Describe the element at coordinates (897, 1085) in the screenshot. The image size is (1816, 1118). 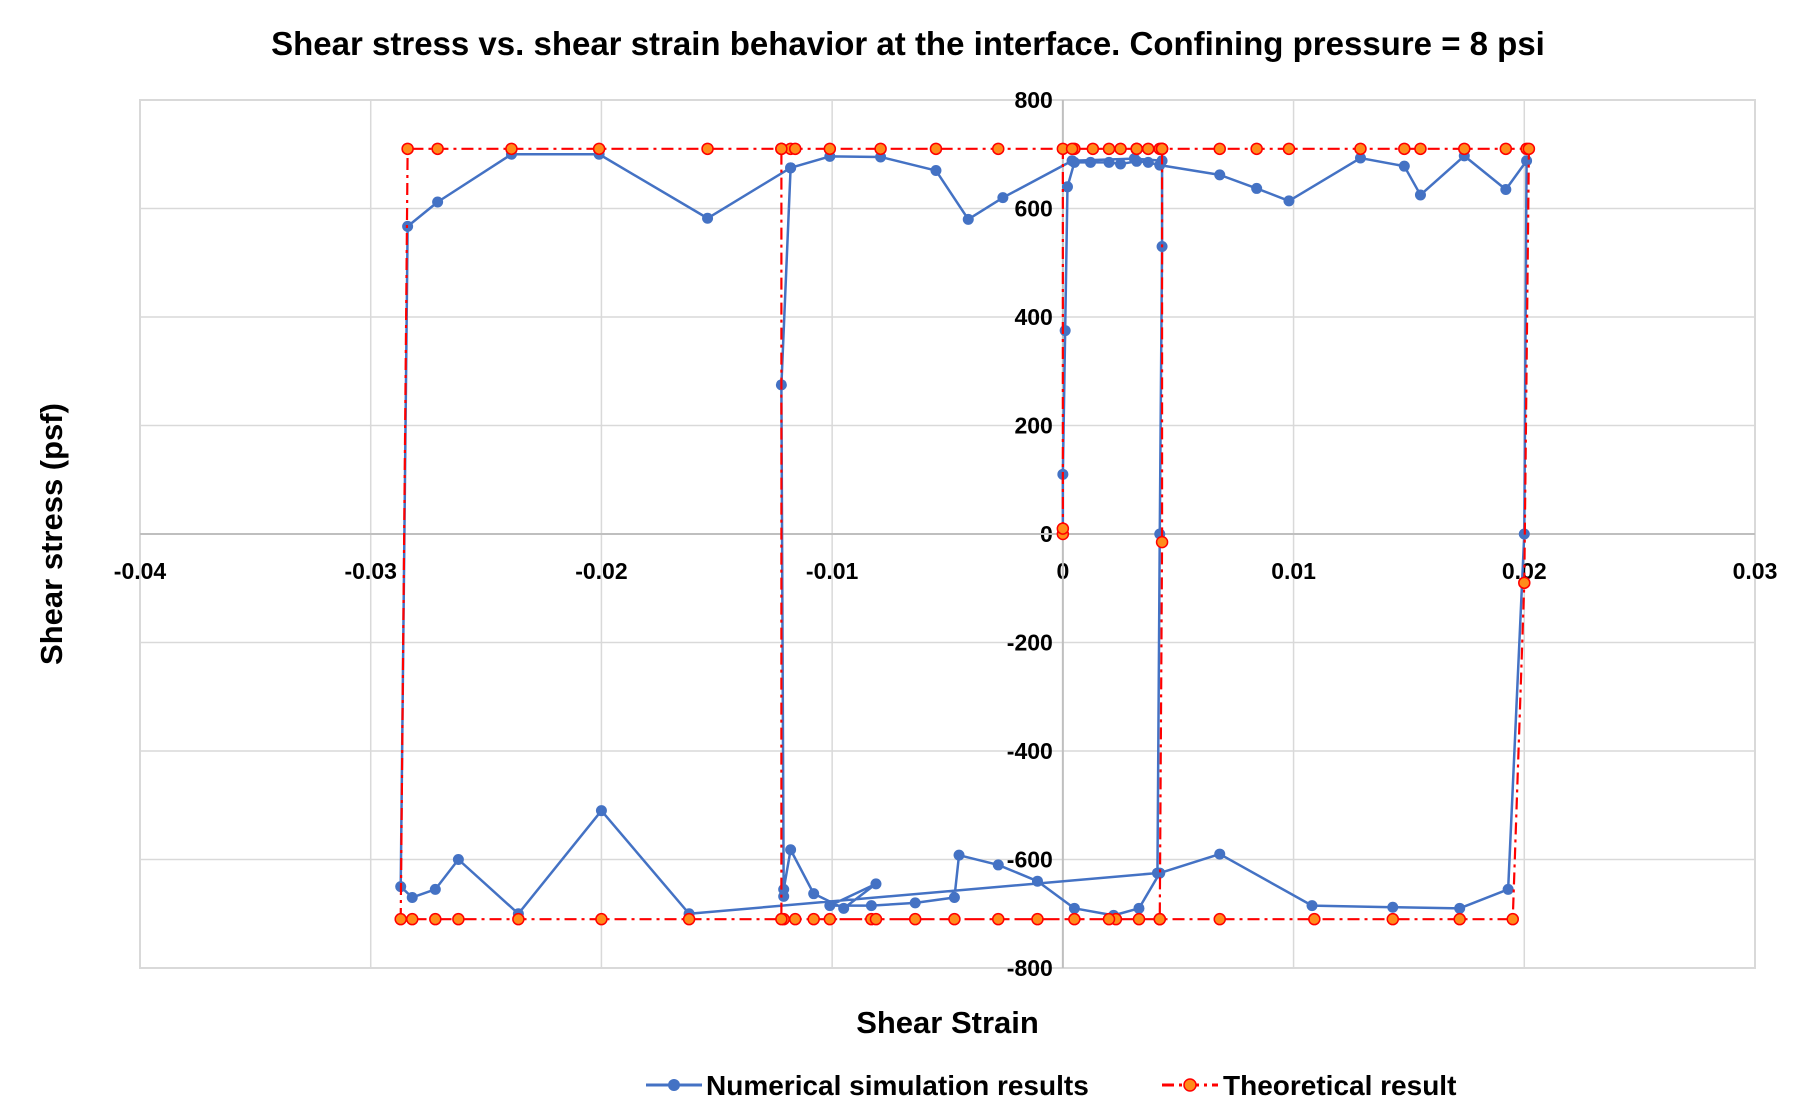
I see `legend-label-numerical: Numerical simulation results` at that location.